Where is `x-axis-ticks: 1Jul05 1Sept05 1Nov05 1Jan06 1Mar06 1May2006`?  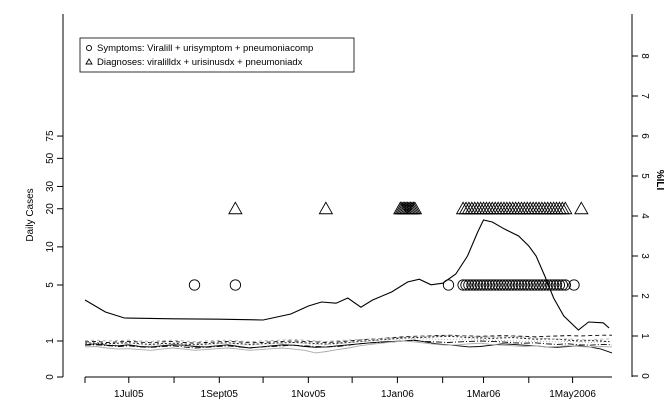 x-axis-ticks: 1Jul05 1Sept05 1Nov05 1Jan06 1Mar06 1May2006 is located at coordinates (340, 388).